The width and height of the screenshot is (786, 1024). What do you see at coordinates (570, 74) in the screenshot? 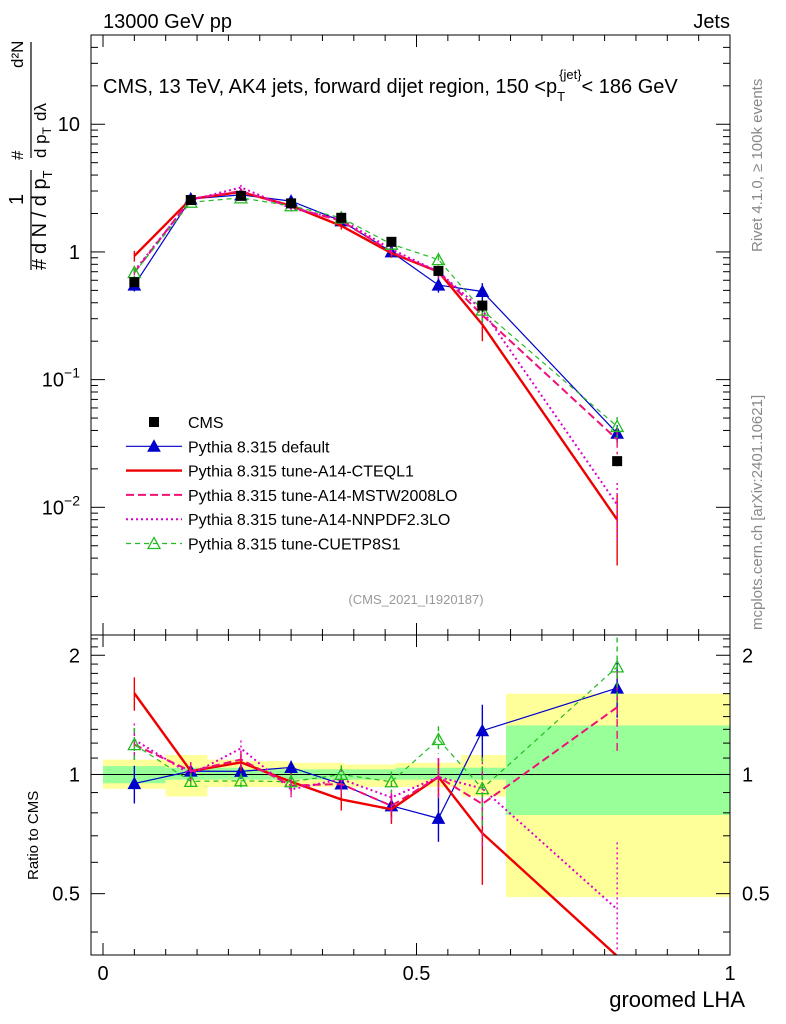
I see `chart-title-sup: {jet}` at bounding box center [570, 74].